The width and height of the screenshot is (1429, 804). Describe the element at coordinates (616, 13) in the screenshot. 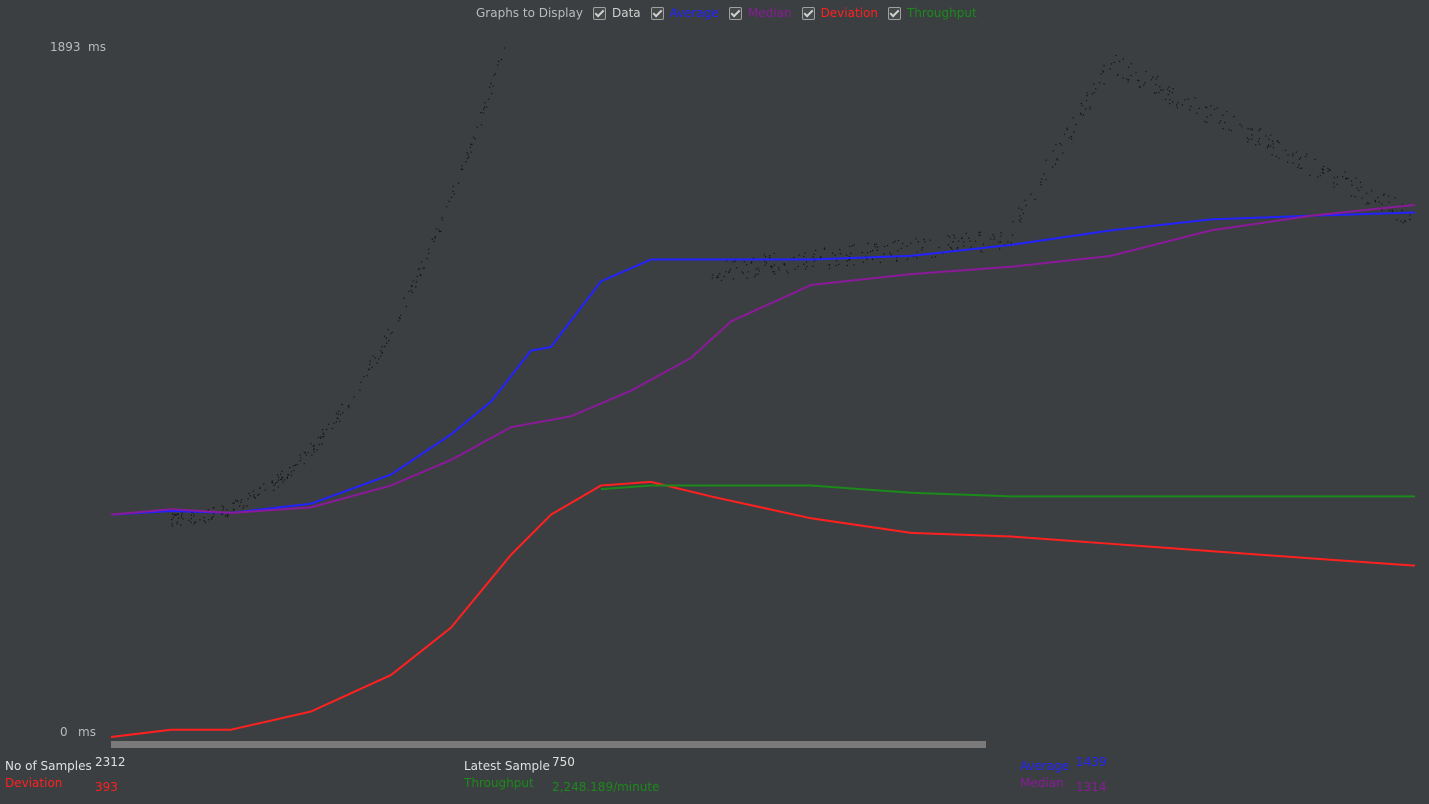

I see `toggle-data: Data` at that location.